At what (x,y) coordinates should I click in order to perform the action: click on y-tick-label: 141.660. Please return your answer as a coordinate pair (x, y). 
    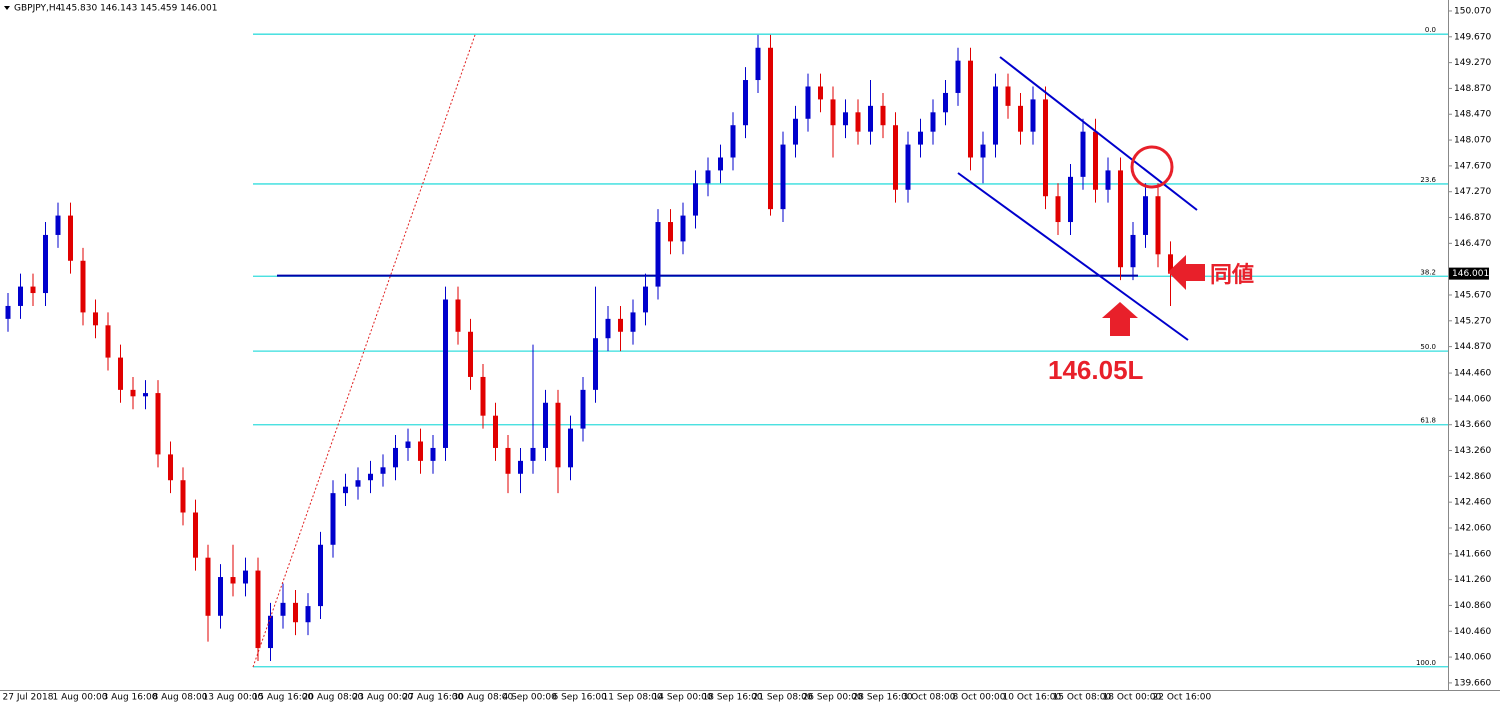
    Looking at the image, I should click on (1472, 554).